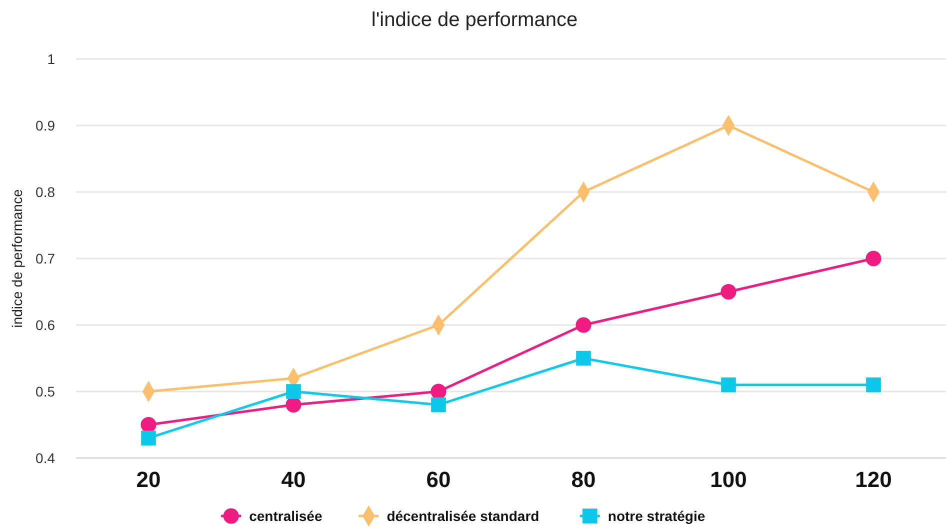  Describe the element at coordinates (474, 20) in the screenshot. I see `chart-title: l'indice de performance` at that location.